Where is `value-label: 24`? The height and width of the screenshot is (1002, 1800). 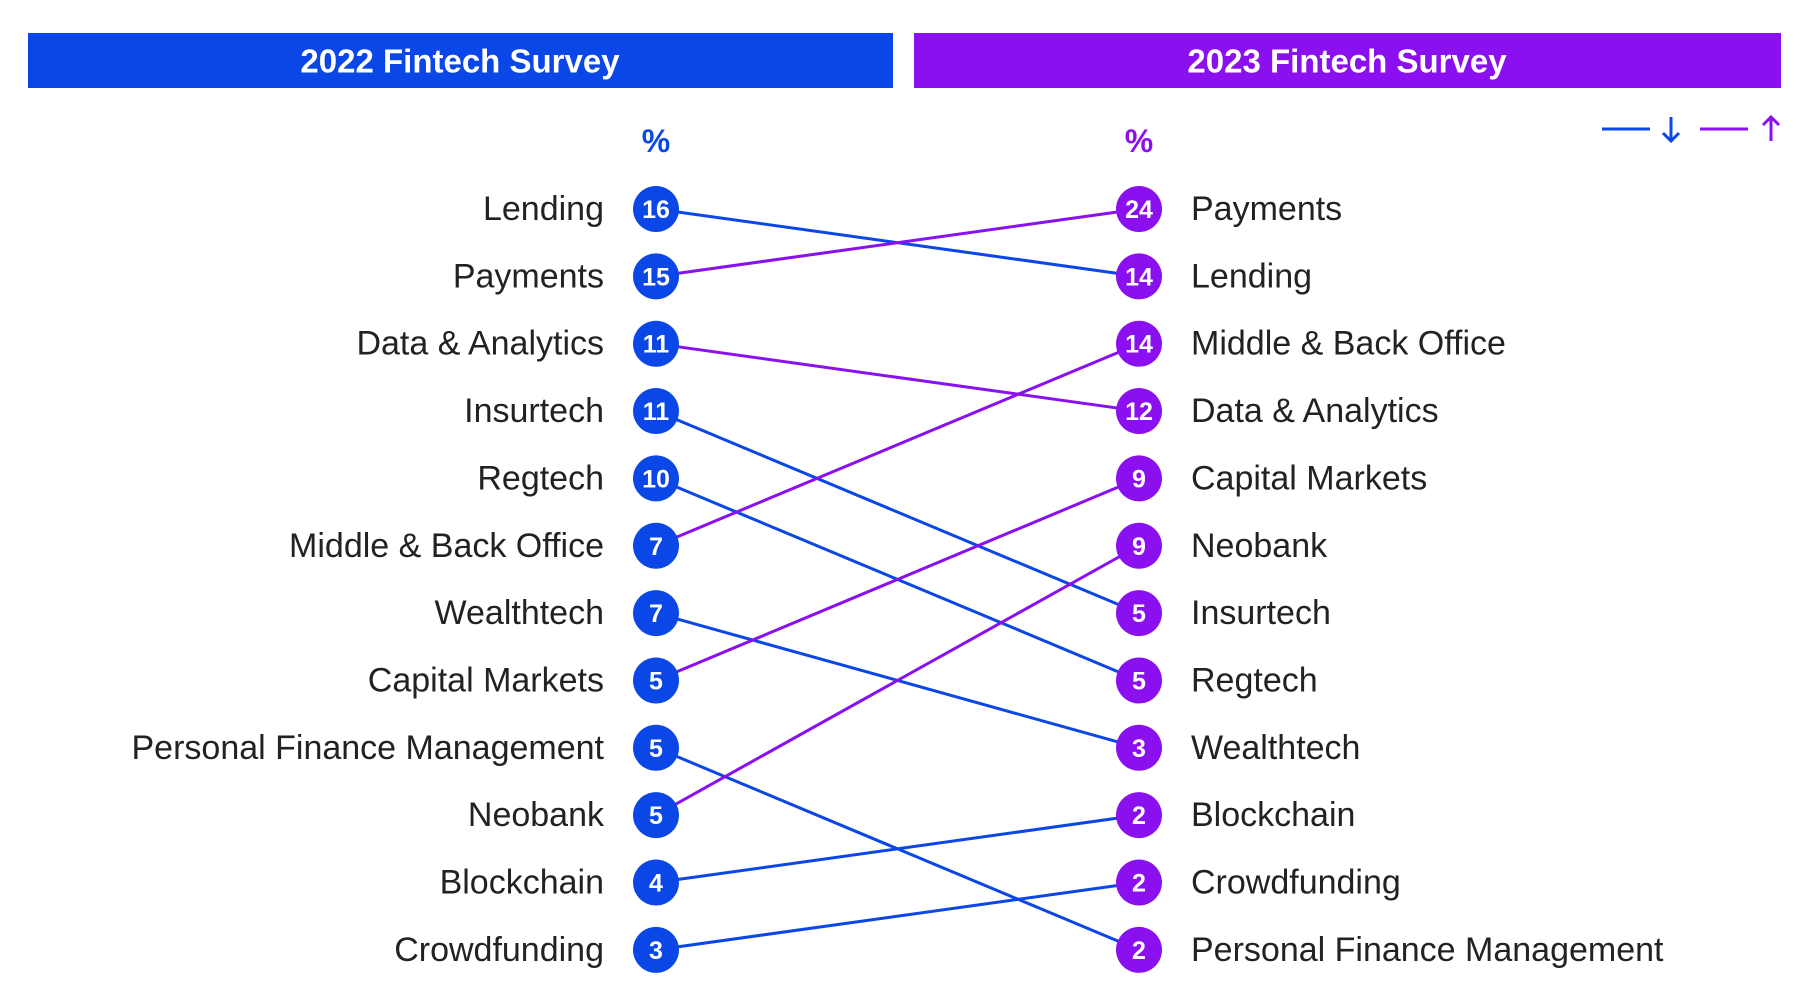 value-label: 24 is located at coordinates (1139, 210).